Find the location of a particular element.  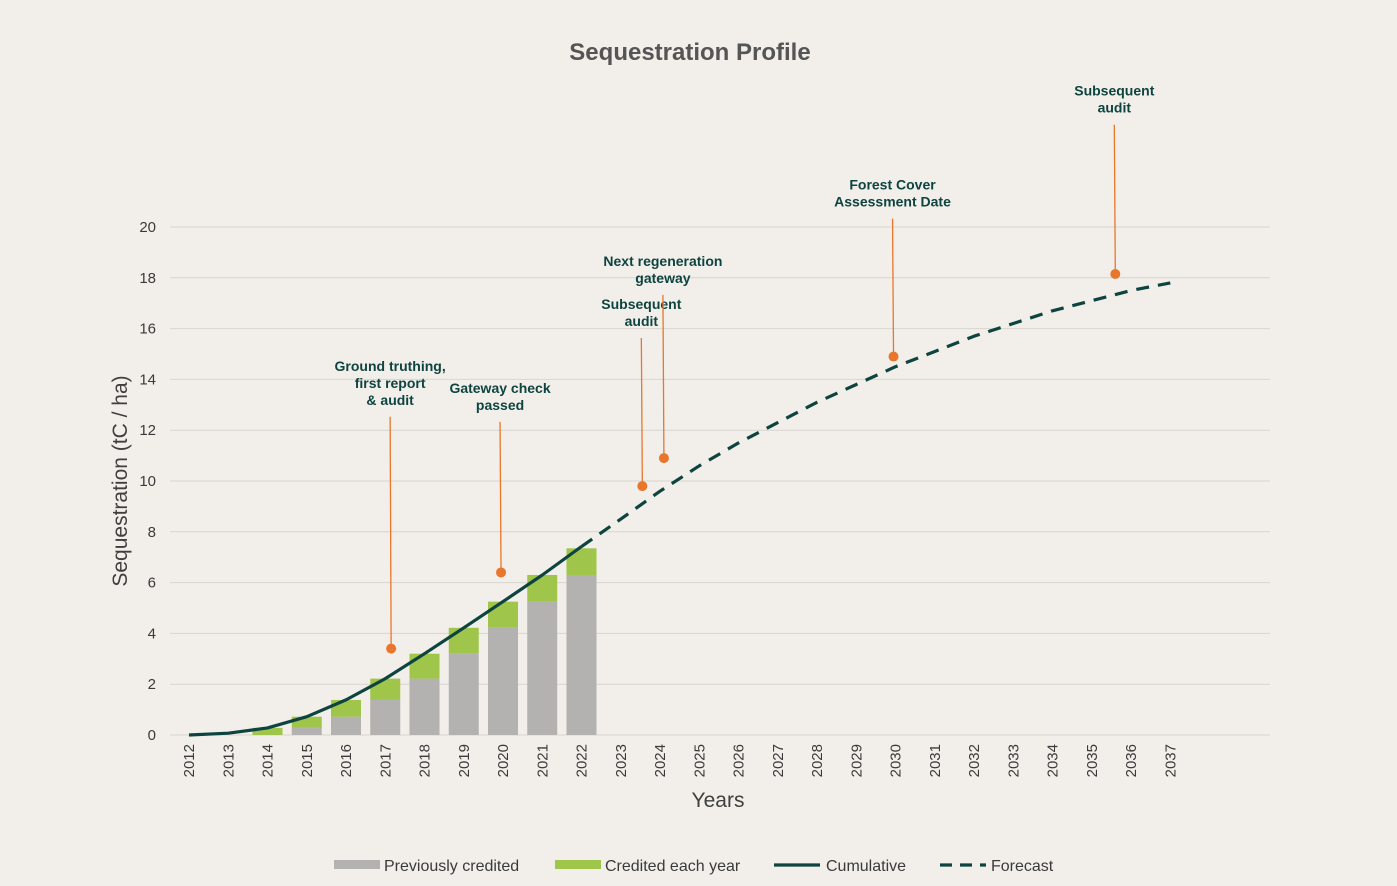

x-tick-2022: 2022 is located at coordinates (582, 760).